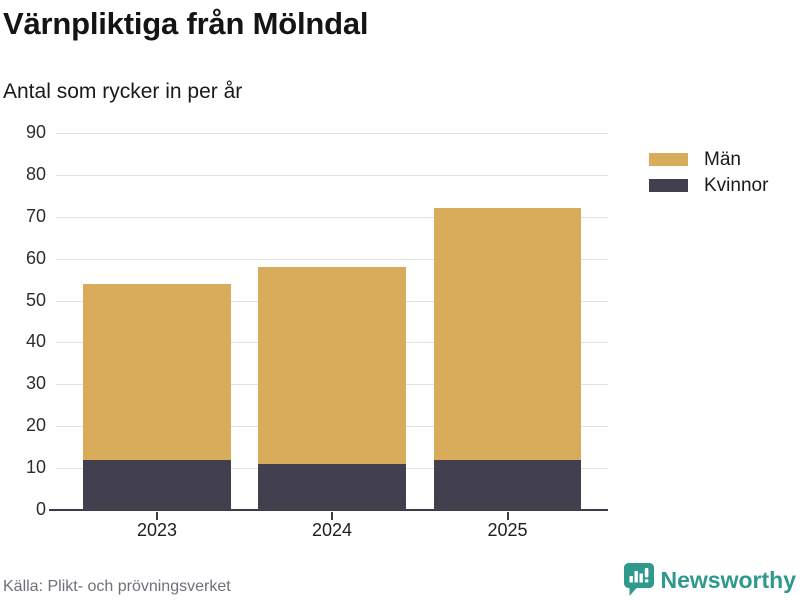  What do you see at coordinates (507, 484) in the screenshot?
I see `bar-segment-kvinnor-2025` at bounding box center [507, 484].